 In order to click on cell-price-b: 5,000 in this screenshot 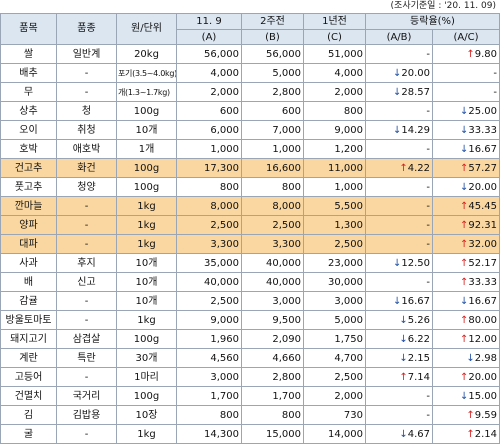, I will do `click(272, 73)`.